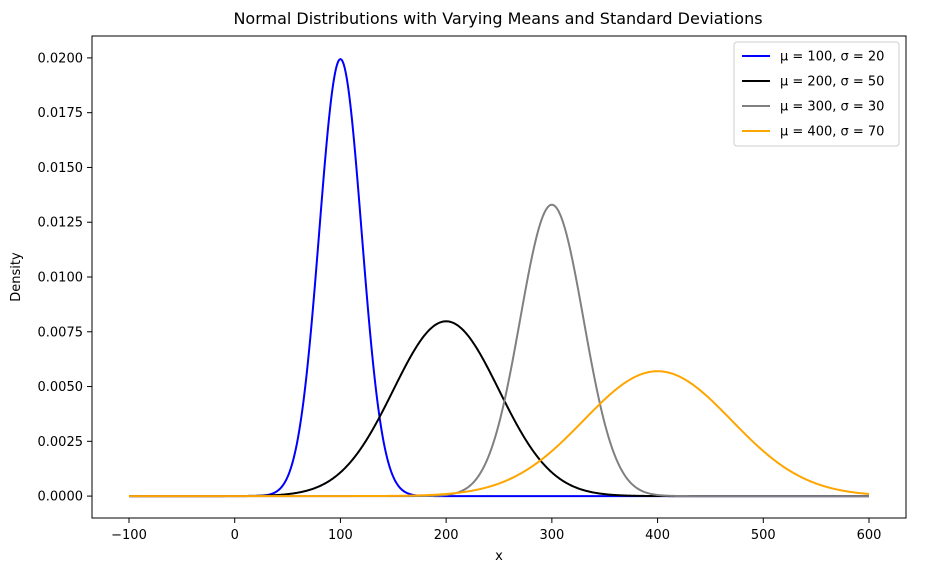 The height and width of the screenshot is (570, 936). I want to click on y-tick-label: 0.0200, so click(61, 58).